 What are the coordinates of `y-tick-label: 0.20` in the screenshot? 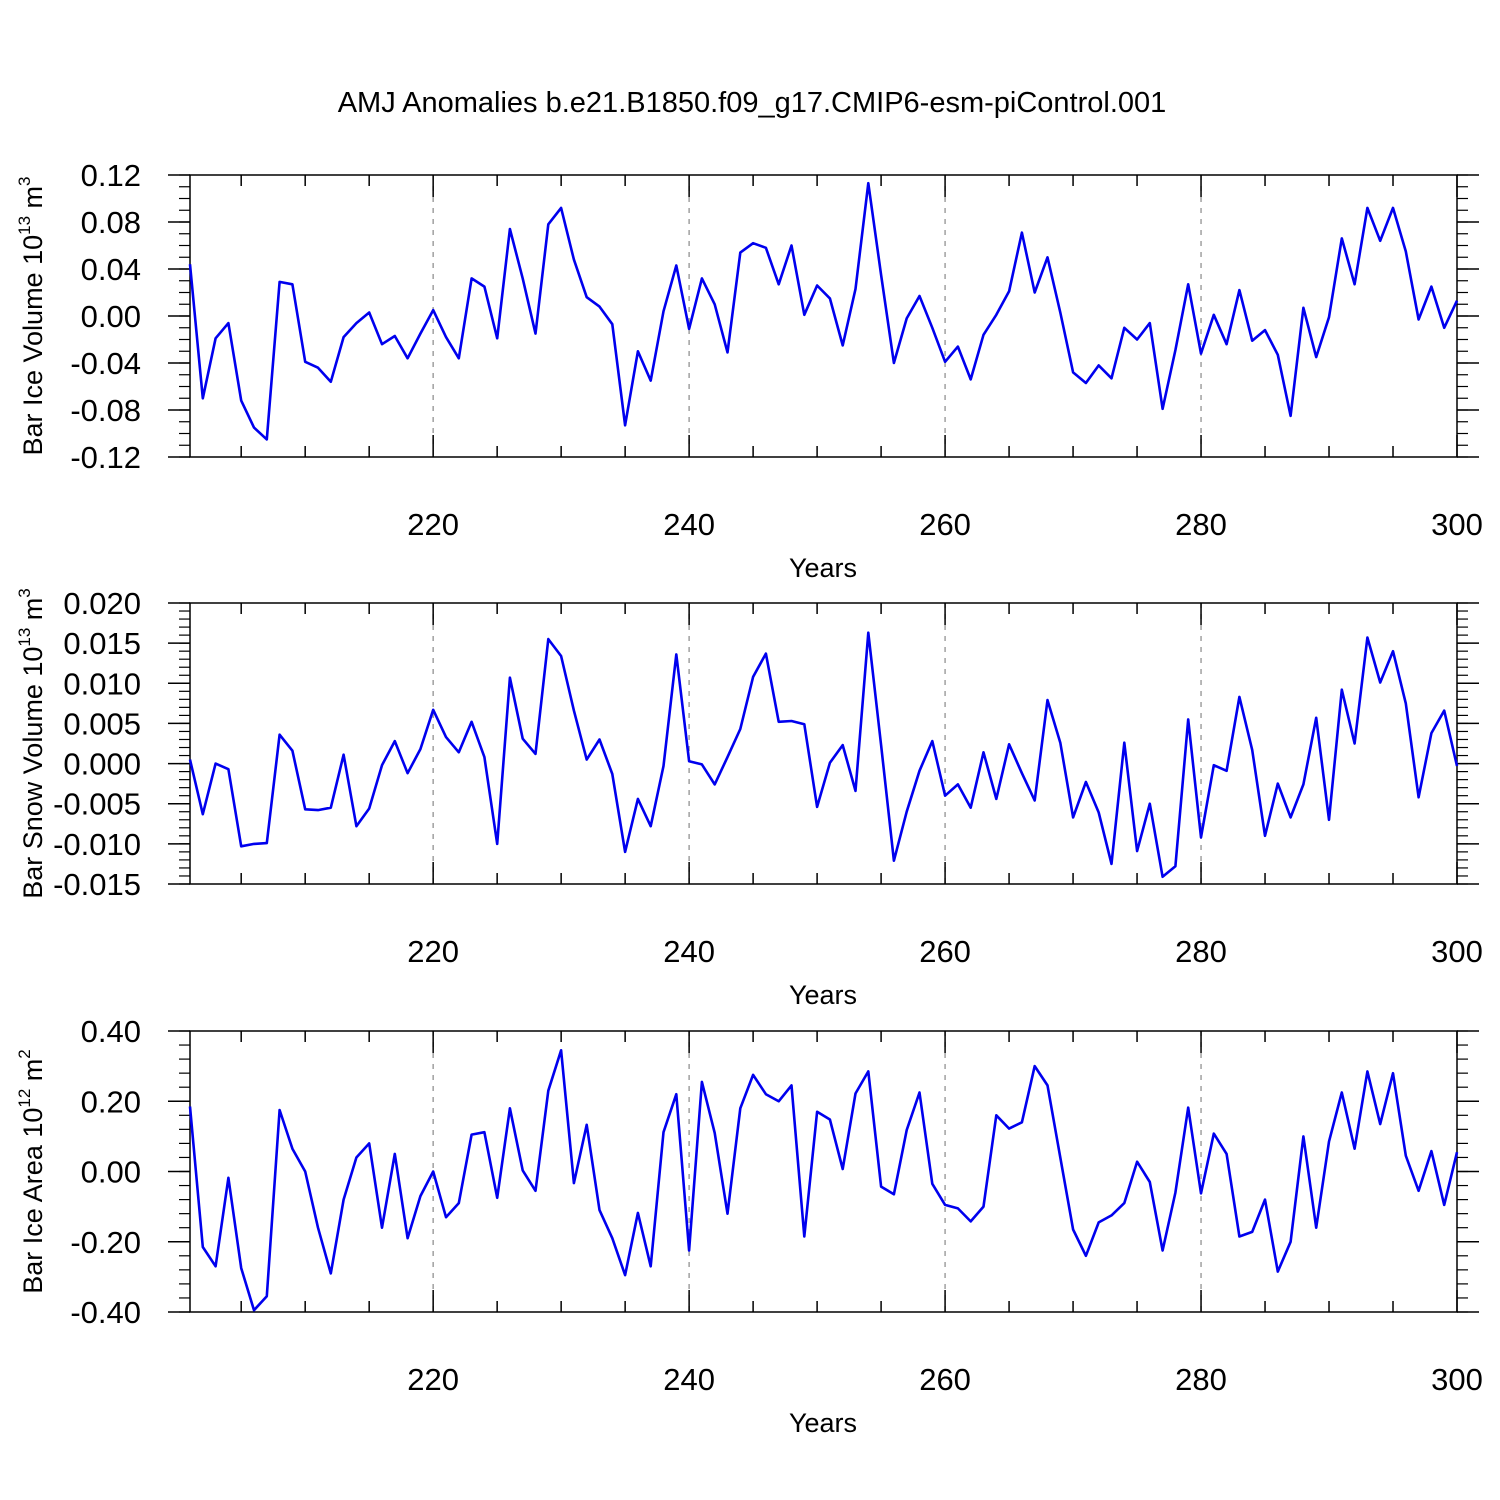 It's located at (111, 1101).